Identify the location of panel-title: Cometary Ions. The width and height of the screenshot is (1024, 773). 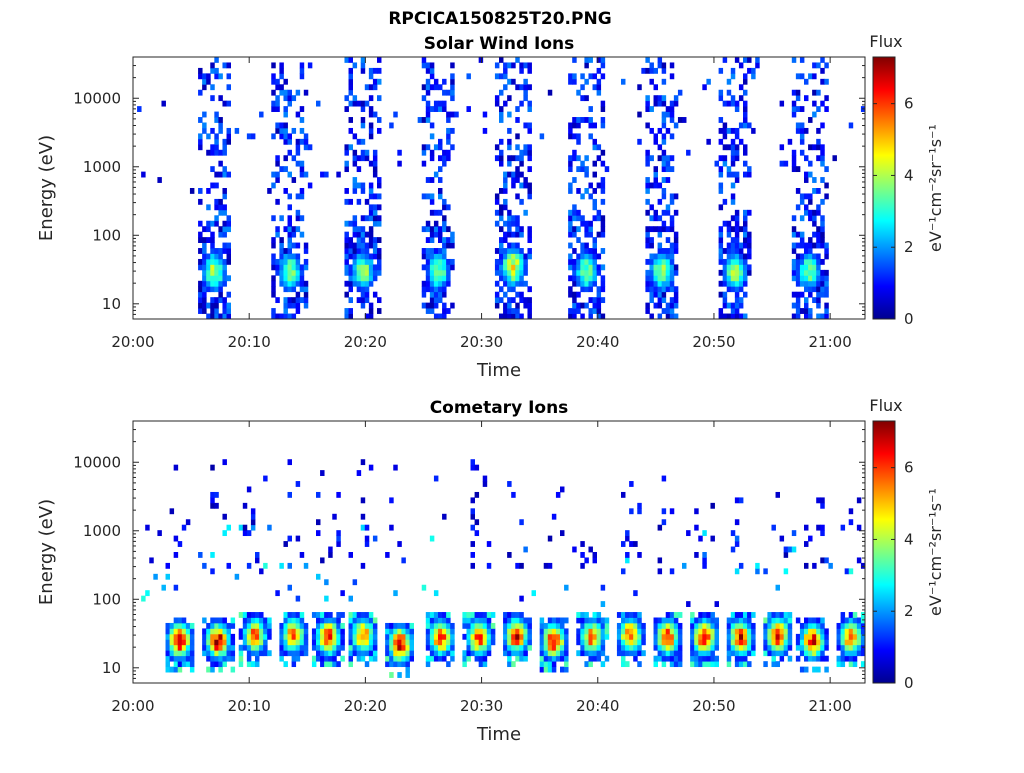
(499, 408).